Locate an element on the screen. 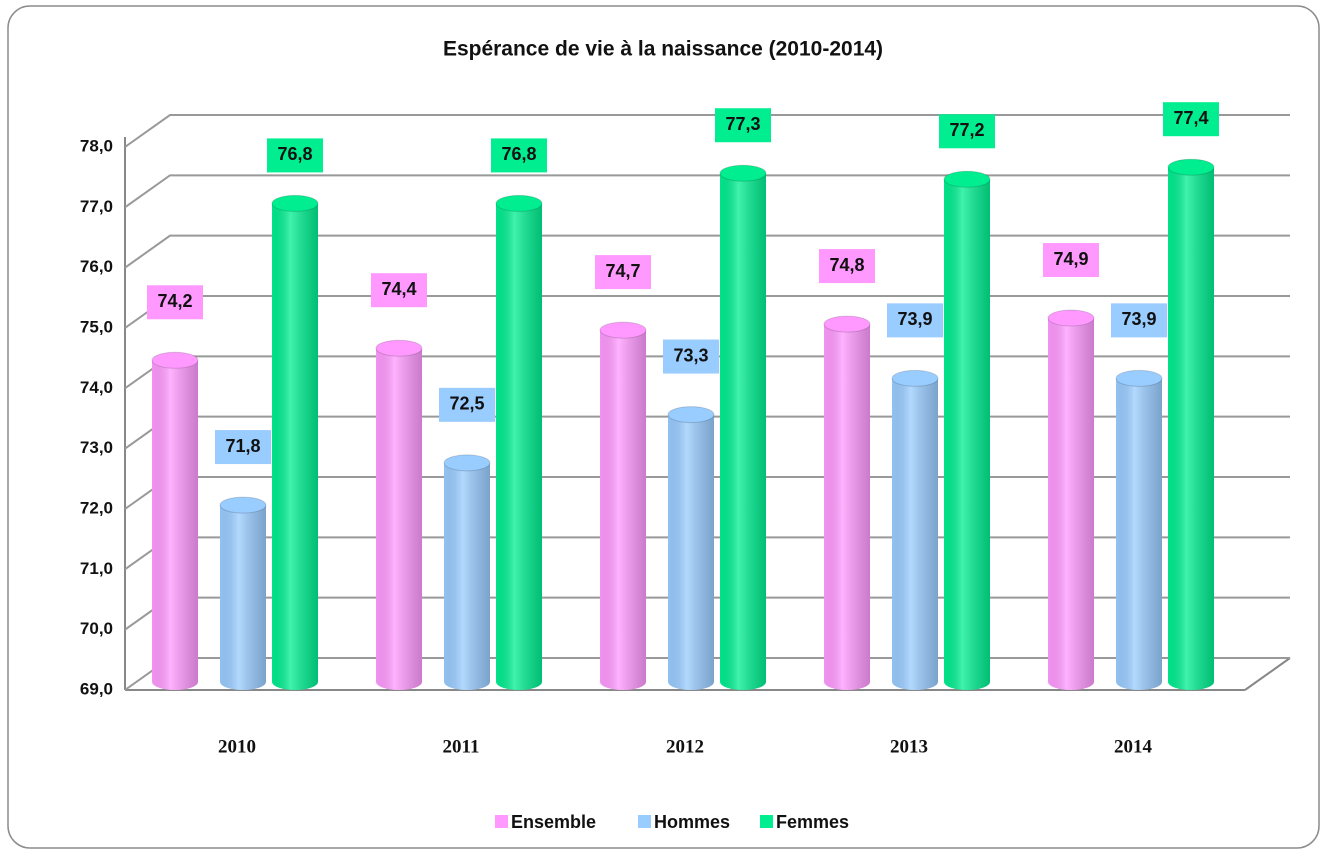 The image size is (1327, 854). x-tick-label: 2012 is located at coordinates (685, 746).